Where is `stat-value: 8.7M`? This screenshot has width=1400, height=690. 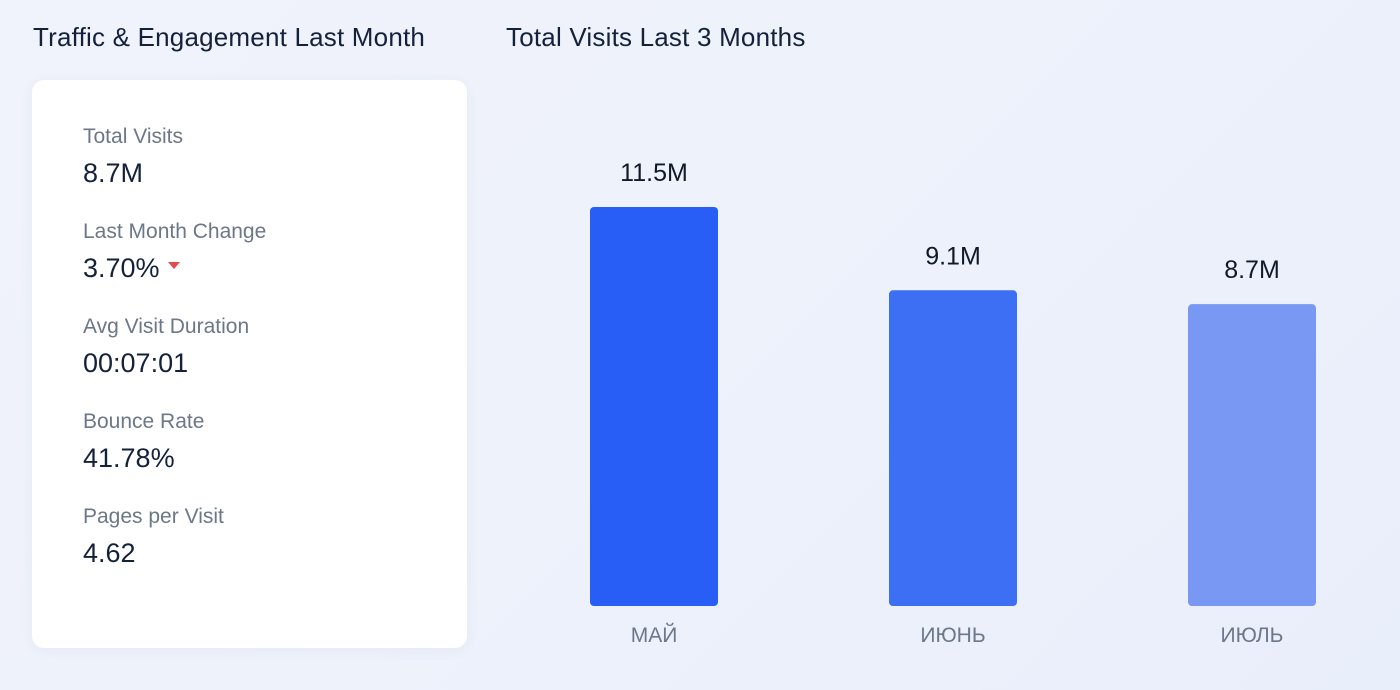
stat-value: 8.7M is located at coordinates (133, 173).